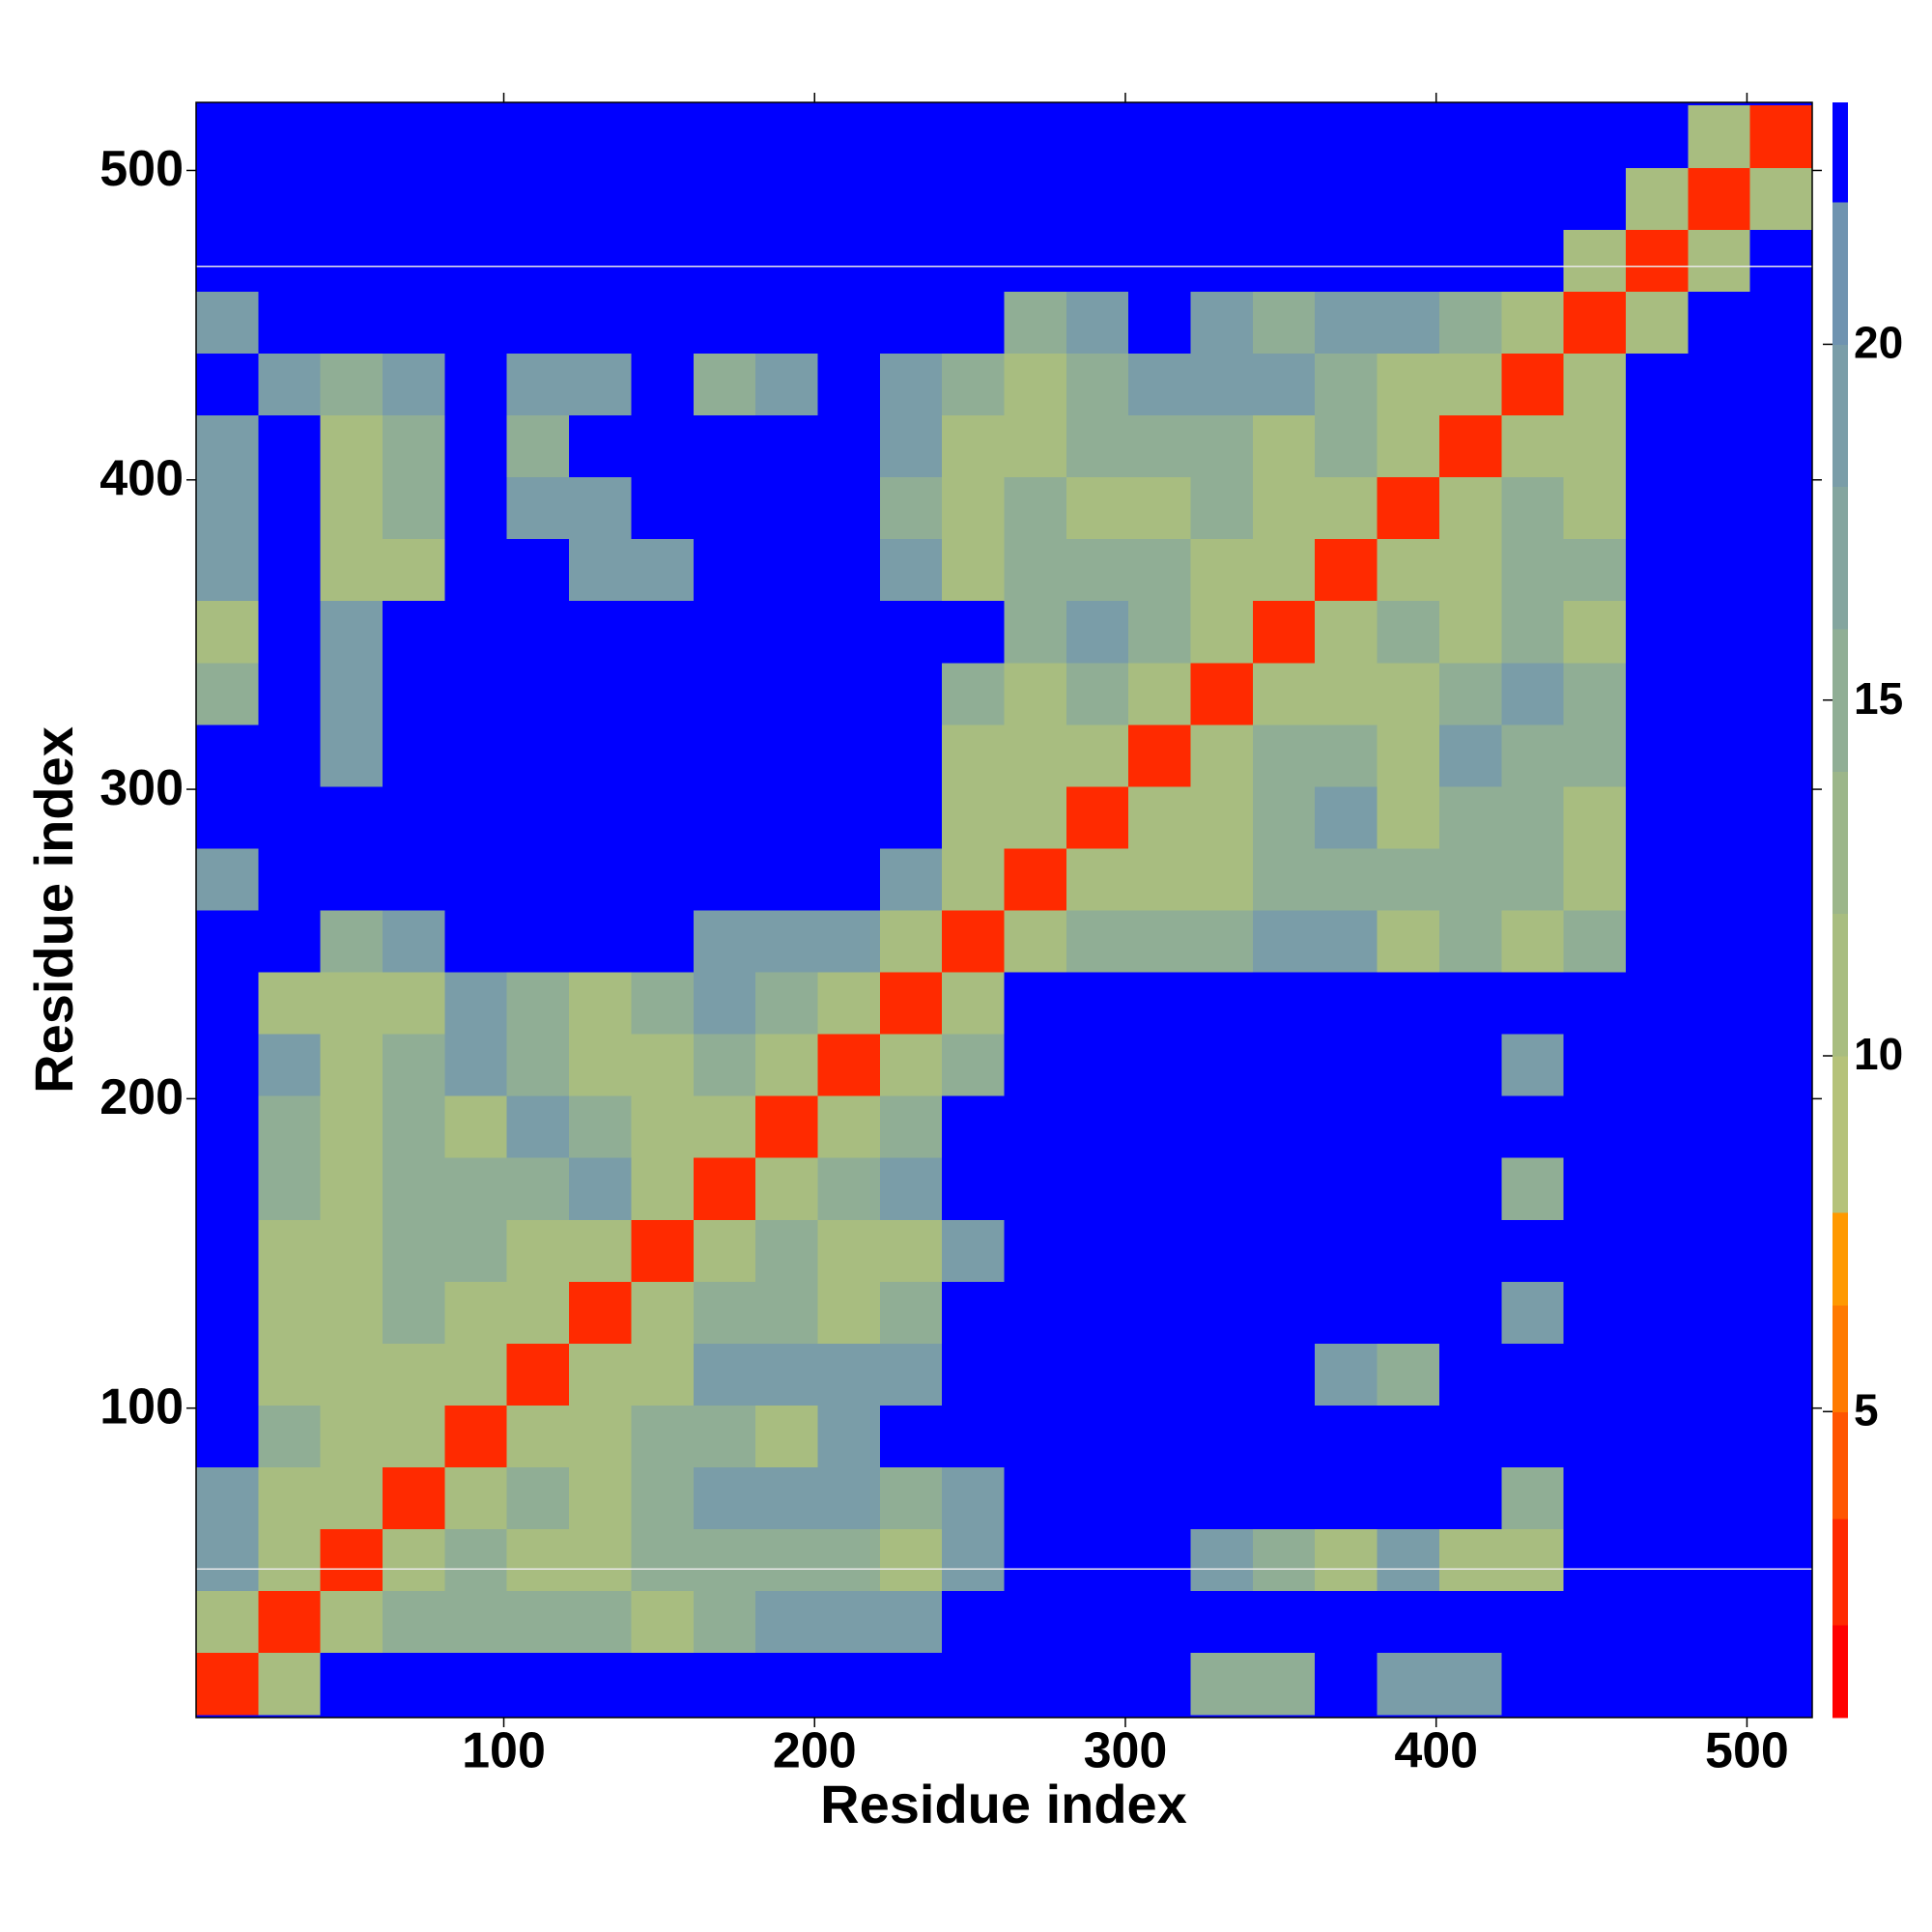  What do you see at coordinates (1840, 1134) in the screenshot?
I see `colorbar-segment` at bounding box center [1840, 1134].